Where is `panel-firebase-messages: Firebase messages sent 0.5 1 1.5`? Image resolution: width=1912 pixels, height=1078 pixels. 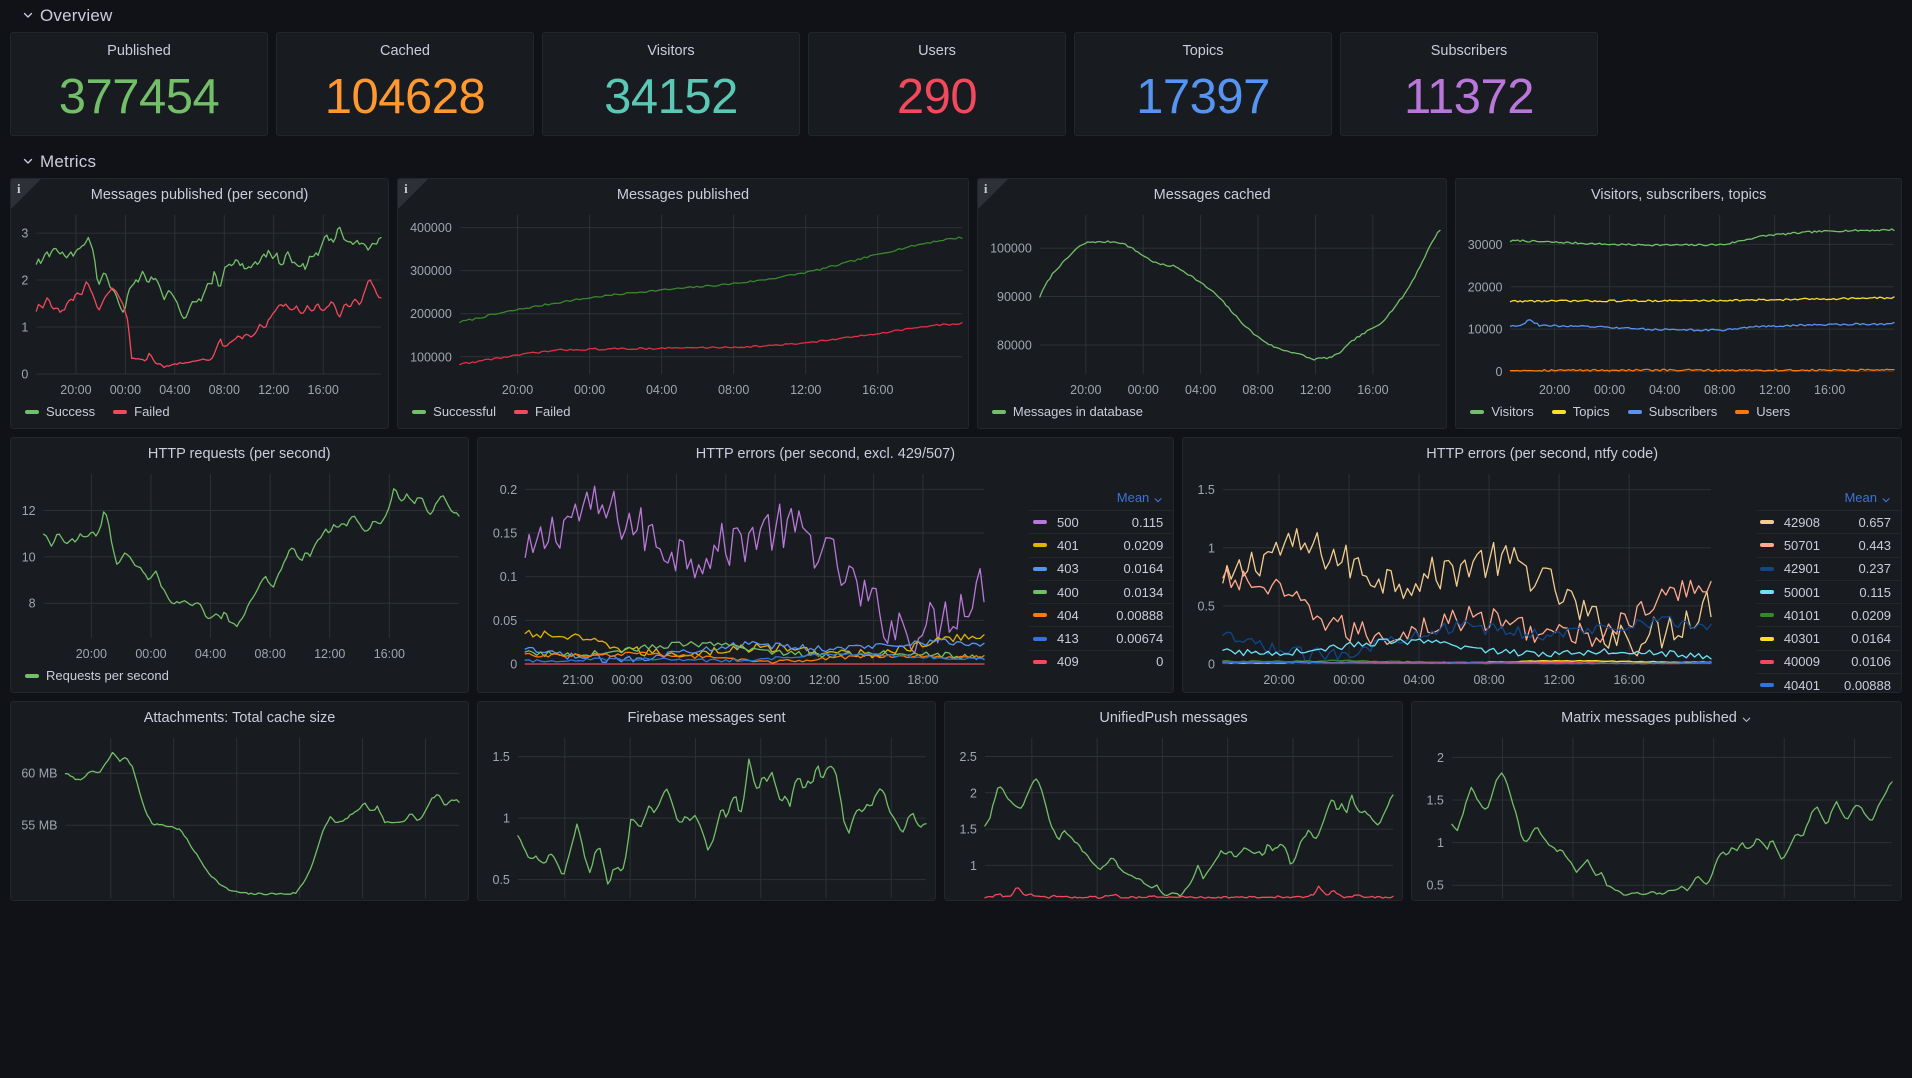 panel-firebase-messages: Firebase messages sent 0.5 1 1.5 is located at coordinates (707, 801).